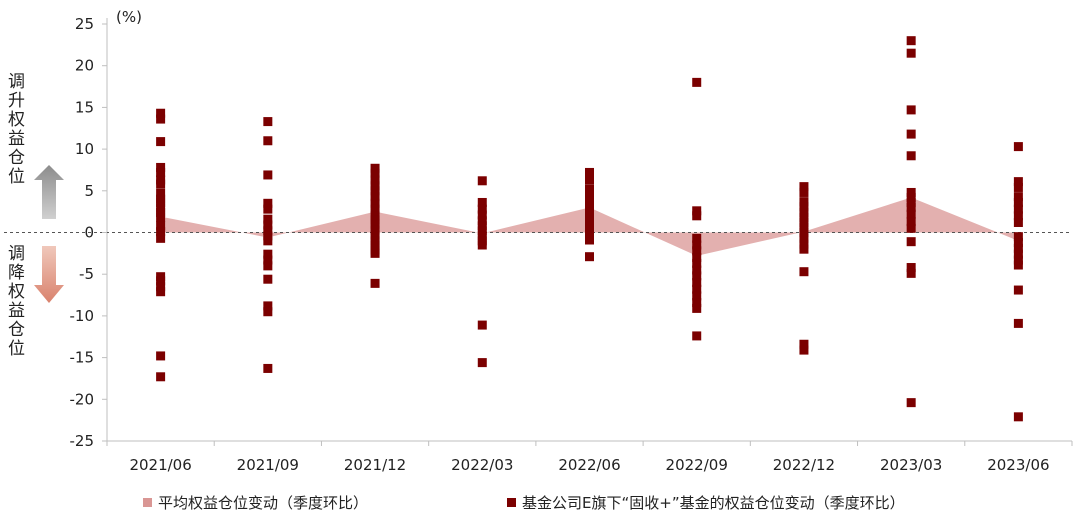 The height and width of the screenshot is (524, 1080). Describe the element at coordinates (268, 465) in the screenshot. I see `x-tick-label: 2021/09` at that location.